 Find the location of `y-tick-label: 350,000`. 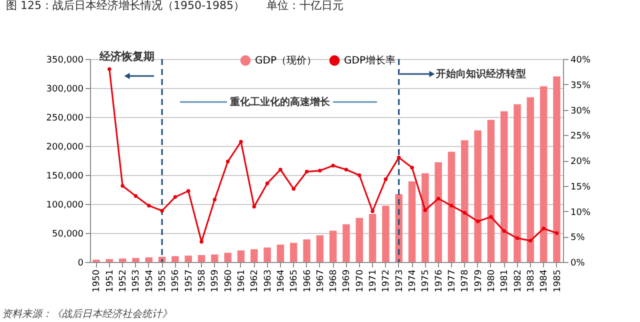

y-tick-label: 350,000 is located at coordinates (65, 61).